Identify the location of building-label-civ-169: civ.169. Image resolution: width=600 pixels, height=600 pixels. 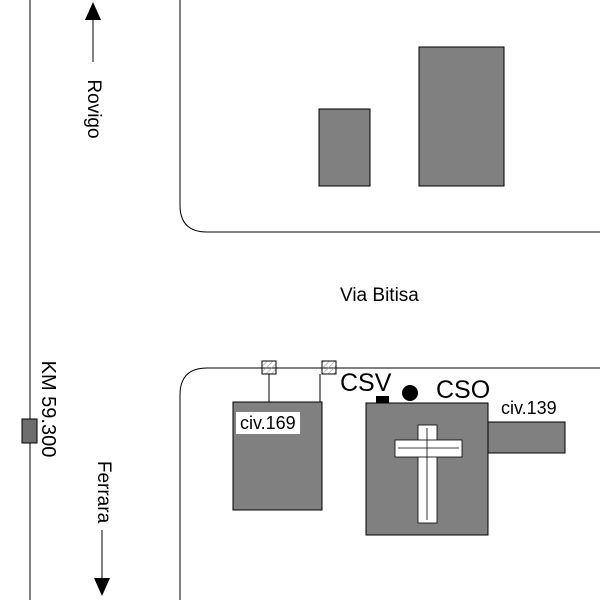
(268, 423).